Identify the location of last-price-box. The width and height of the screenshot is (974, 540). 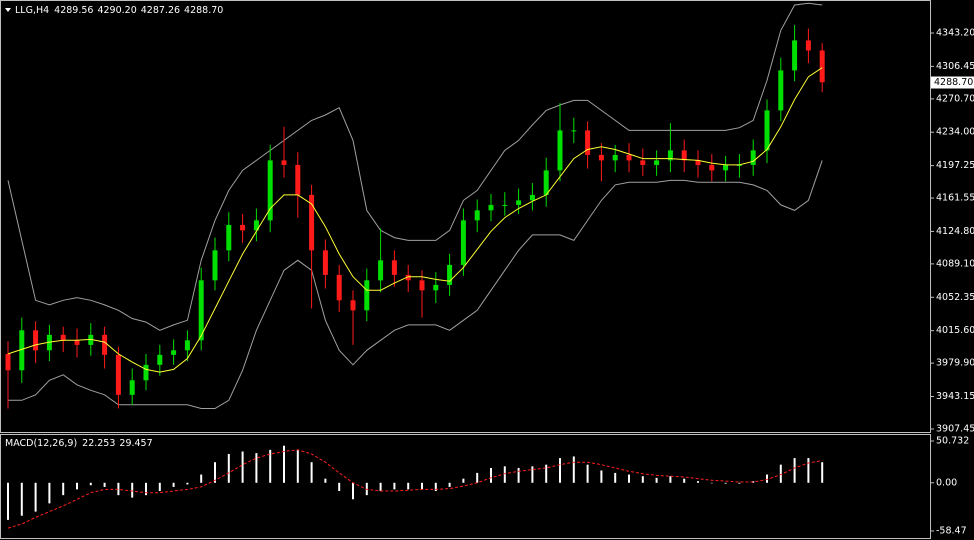
(952, 82).